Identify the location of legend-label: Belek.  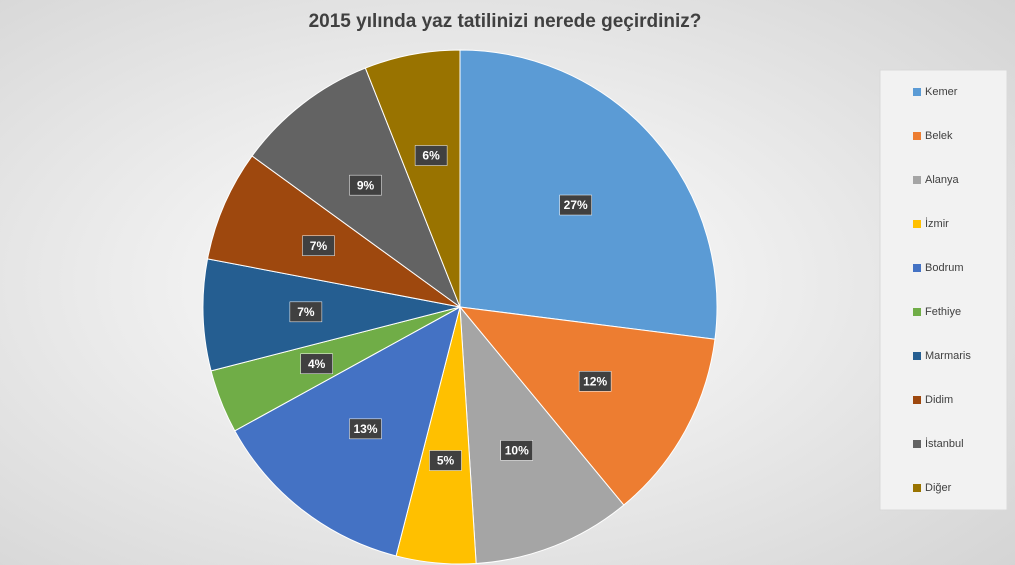
(939, 136).